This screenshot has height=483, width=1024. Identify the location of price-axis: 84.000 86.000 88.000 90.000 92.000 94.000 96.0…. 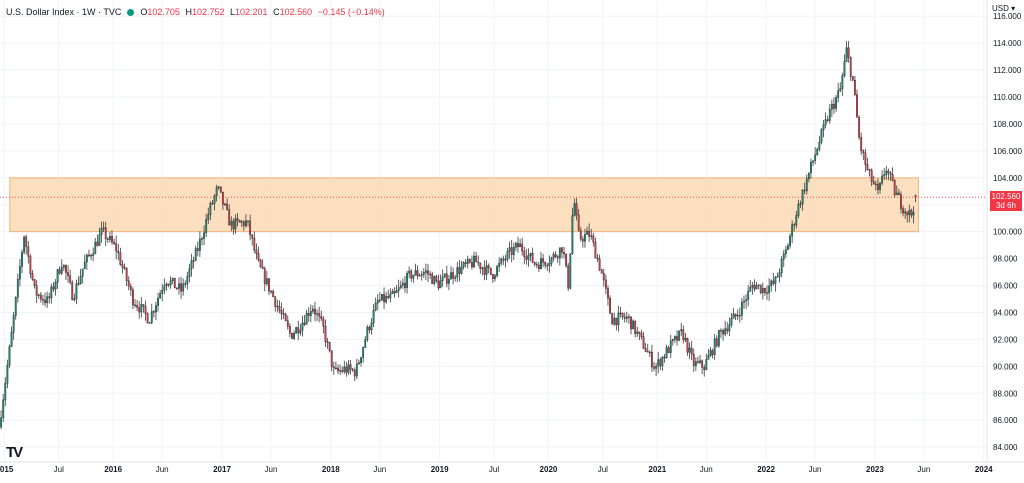
(1007, 232).